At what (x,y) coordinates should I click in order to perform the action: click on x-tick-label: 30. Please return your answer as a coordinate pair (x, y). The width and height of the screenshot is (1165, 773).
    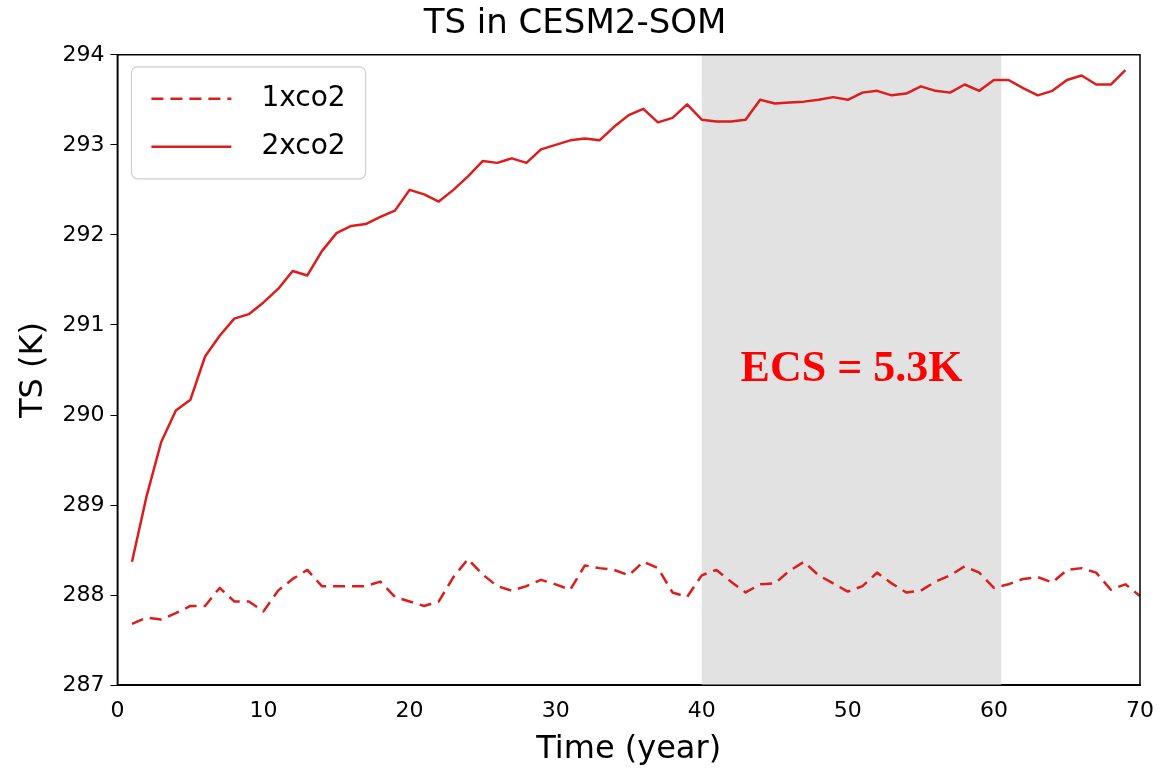
    Looking at the image, I should click on (555, 710).